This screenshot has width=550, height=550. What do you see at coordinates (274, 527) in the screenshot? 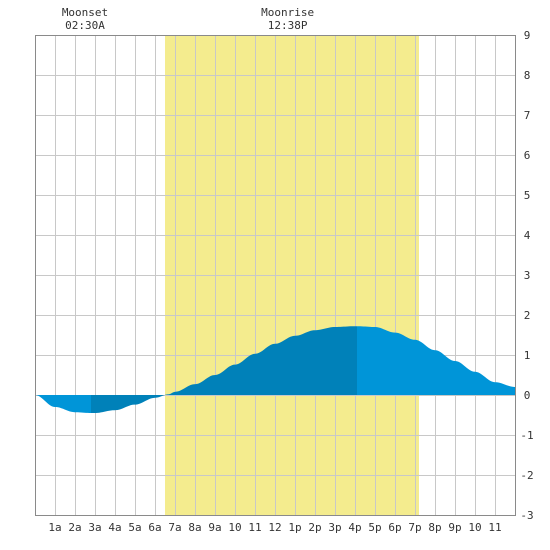
I see `x-tick-label: 12` at bounding box center [274, 527].